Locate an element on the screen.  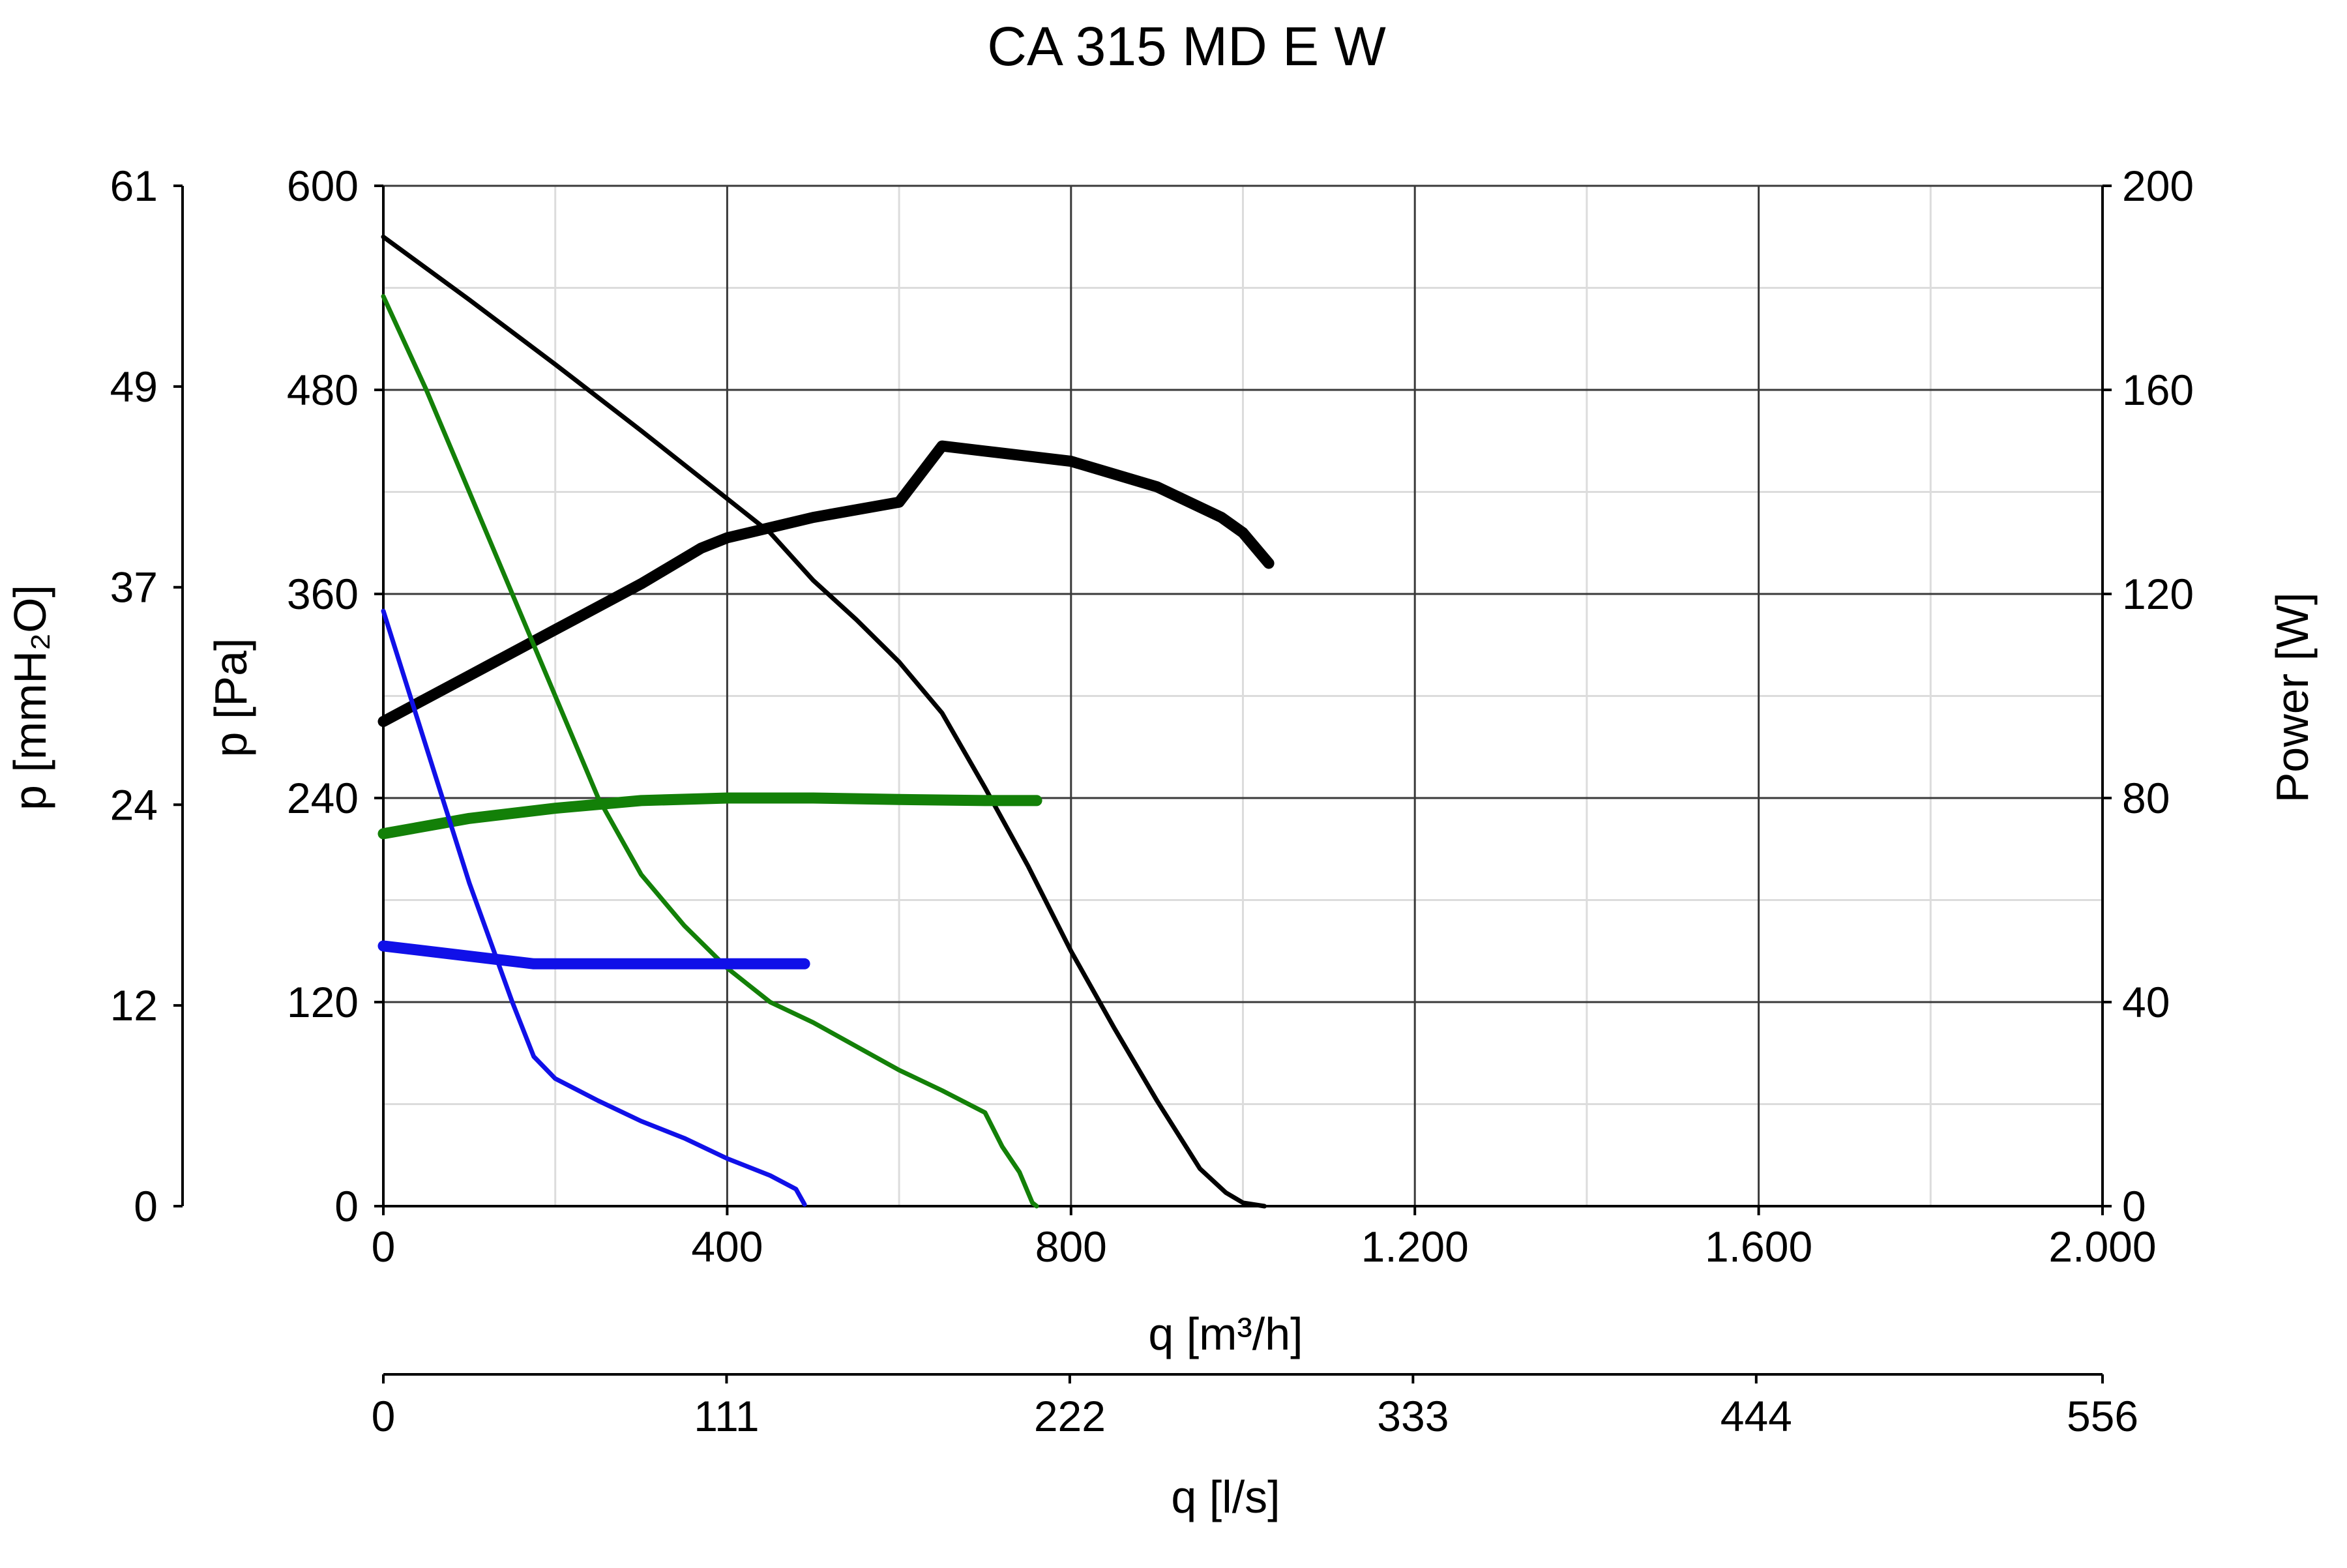
x-axis-title-ls: q [l/s] is located at coordinates (1225, 1497).